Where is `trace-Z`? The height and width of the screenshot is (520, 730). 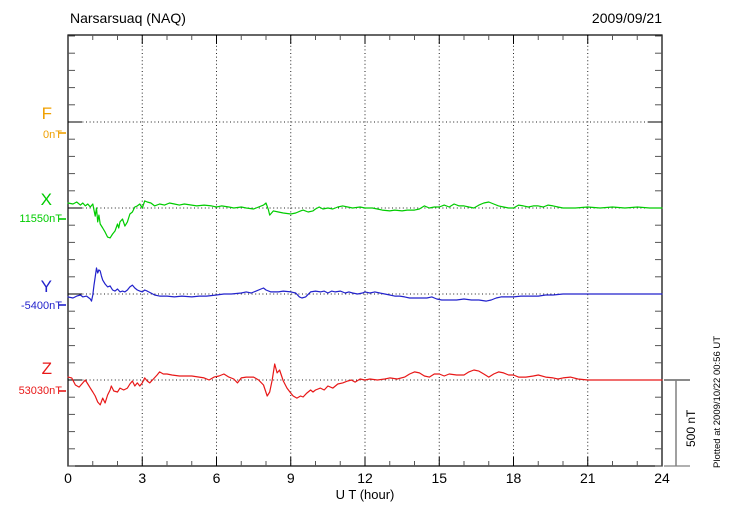
trace-Z is located at coordinates (365, 384).